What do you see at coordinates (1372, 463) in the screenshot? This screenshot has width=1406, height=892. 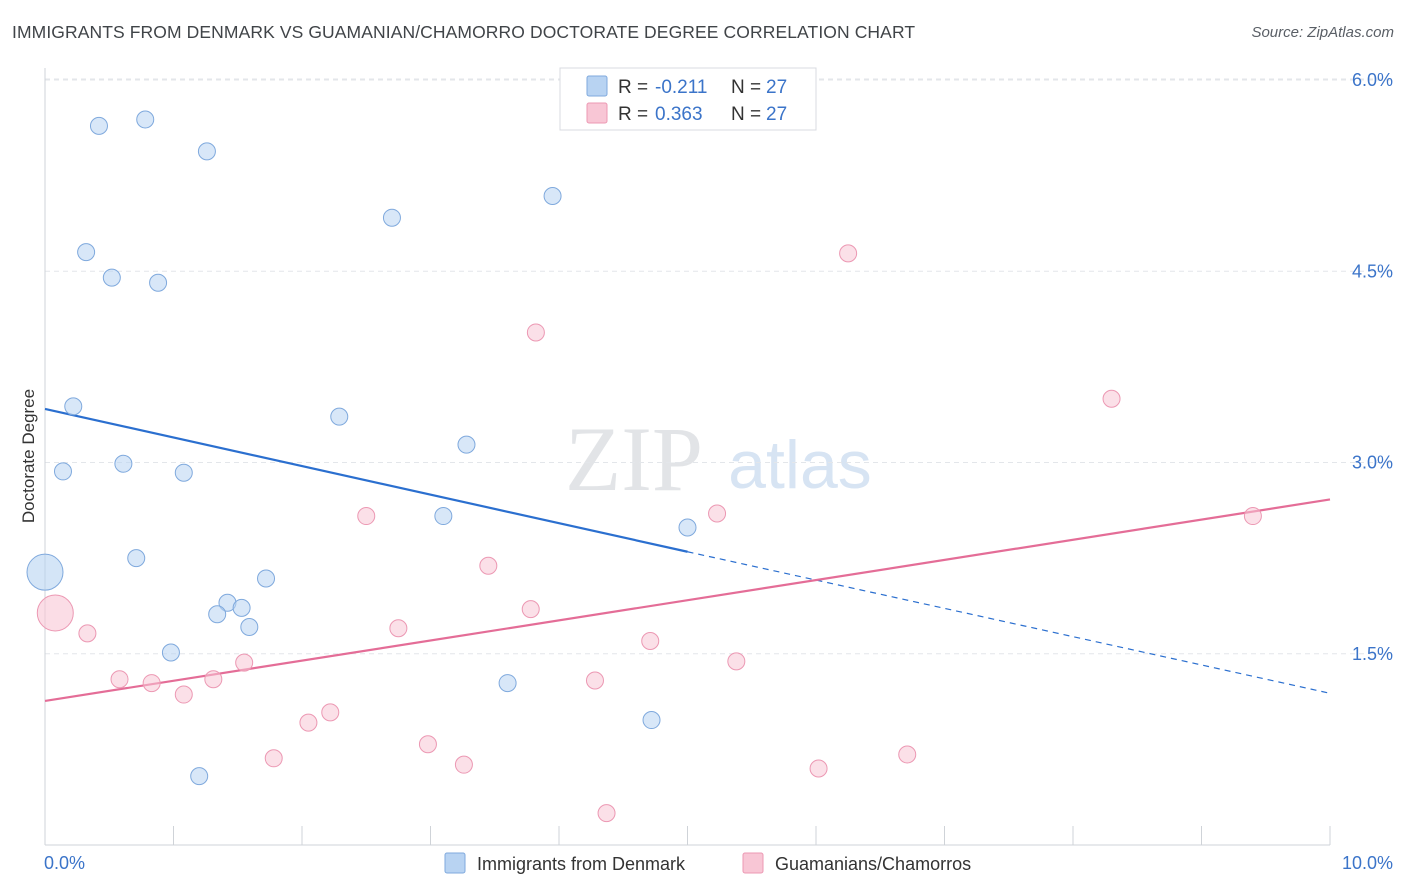 I see `y-tick-label: 3.0%` at bounding box center [1372, 463].